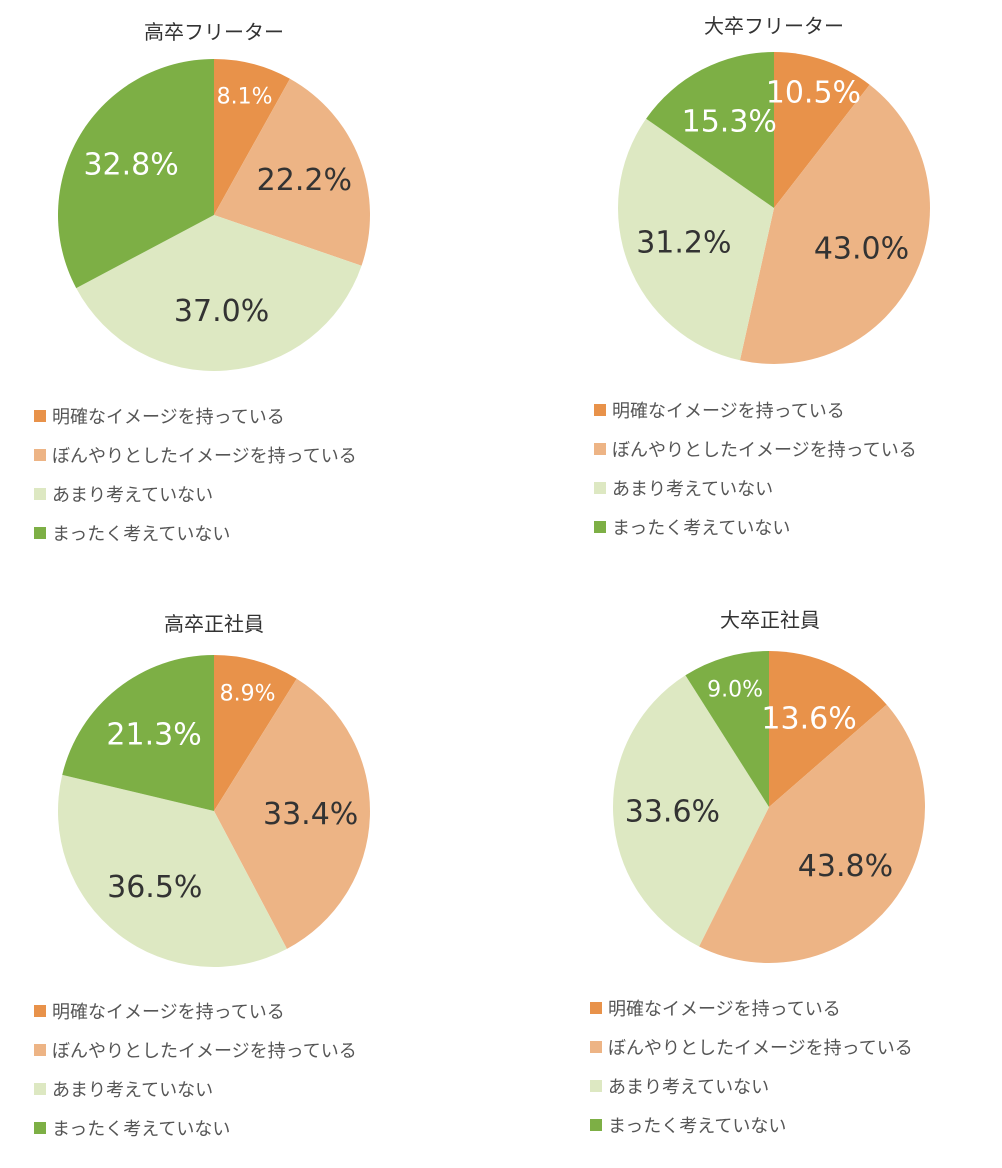 The height and width of the screenshot is (1168, 1002). I want to click on slice-value-label: 36.5%, so click(154, 887).